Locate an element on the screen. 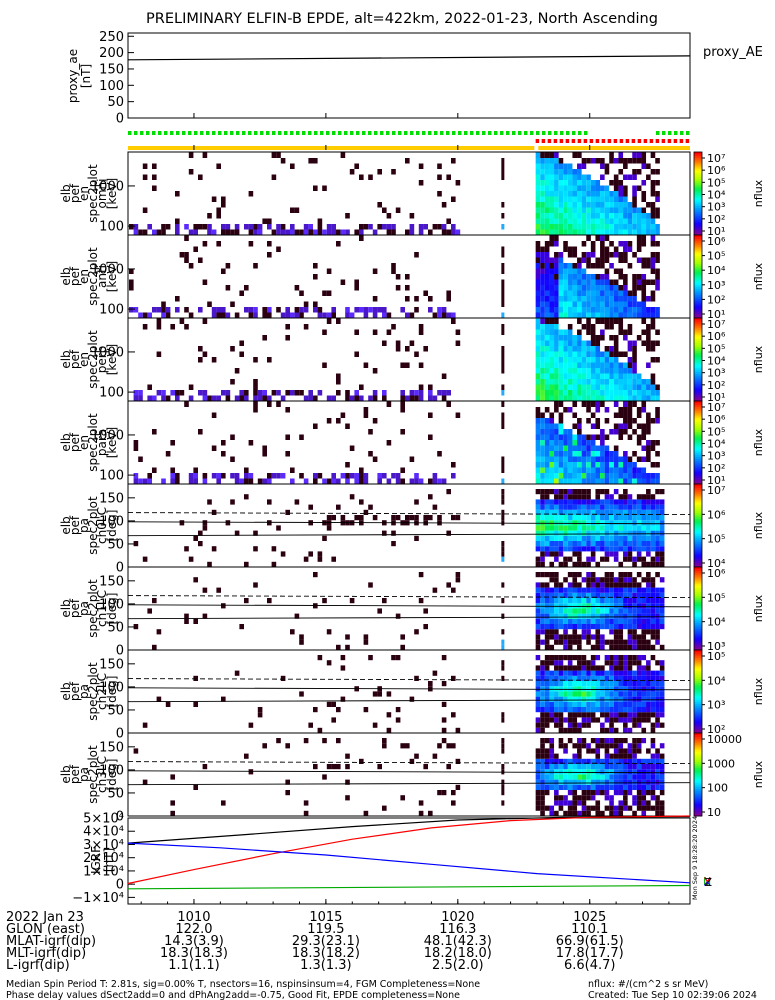  spec-tick-label: 100 is located at coordinates (111, 476).